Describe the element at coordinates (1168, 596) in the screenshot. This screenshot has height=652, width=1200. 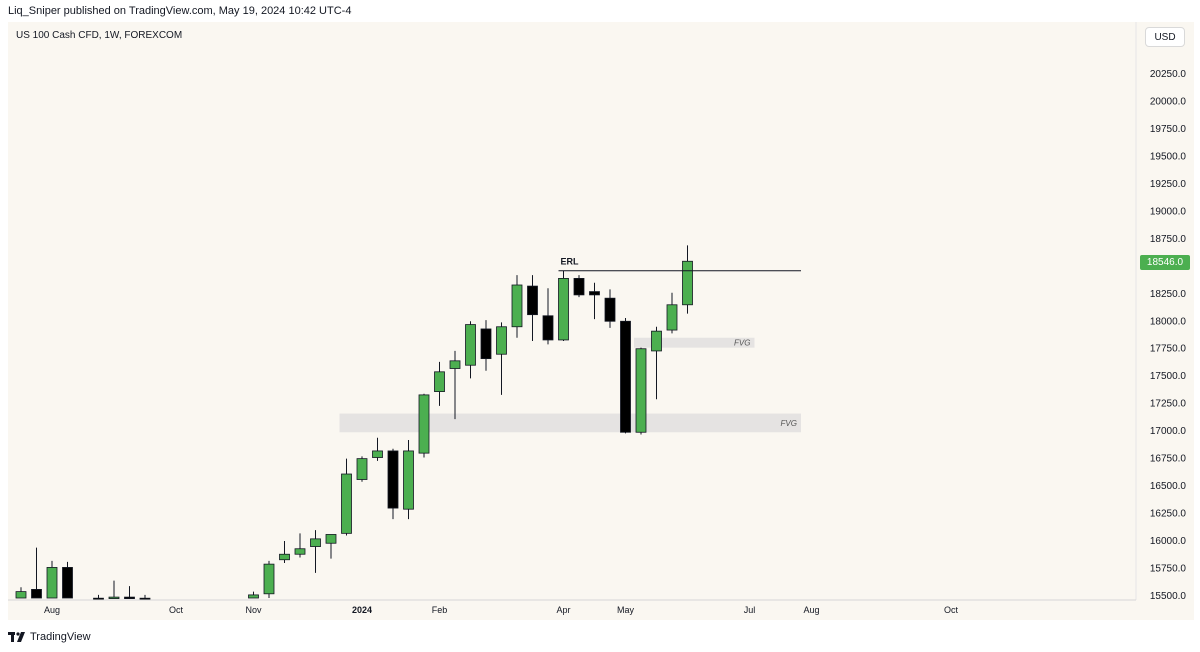
I see `price-tick-label: 15500.0` at that location.